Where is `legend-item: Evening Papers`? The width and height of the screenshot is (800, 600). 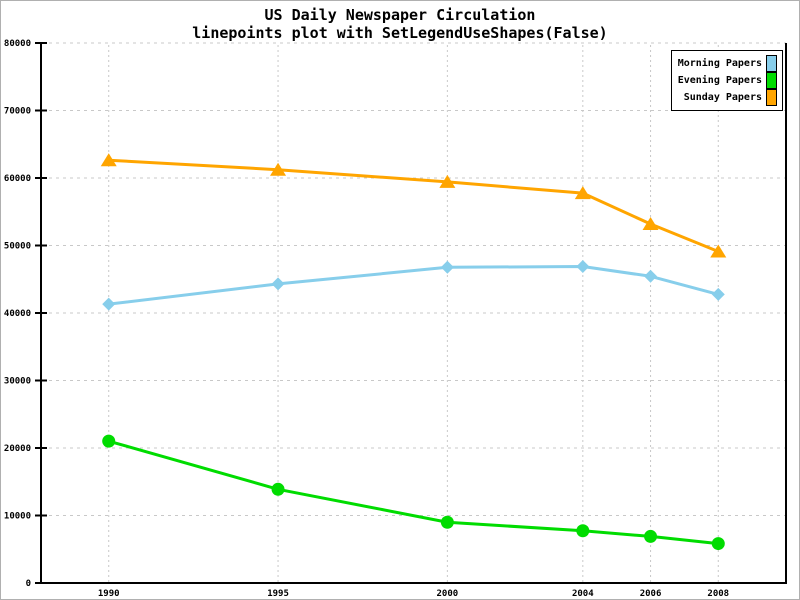 legend-item: Evening Papers is located at coordinates (726, 80).